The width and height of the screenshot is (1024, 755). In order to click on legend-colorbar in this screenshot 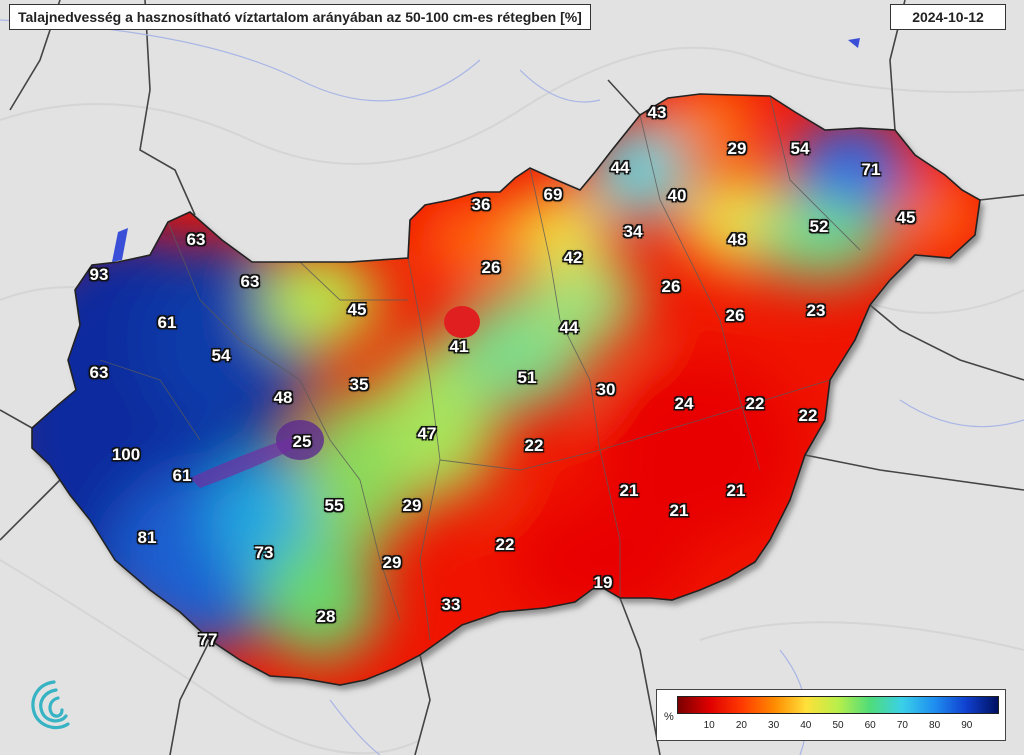, I will do `click(838, 705)`.